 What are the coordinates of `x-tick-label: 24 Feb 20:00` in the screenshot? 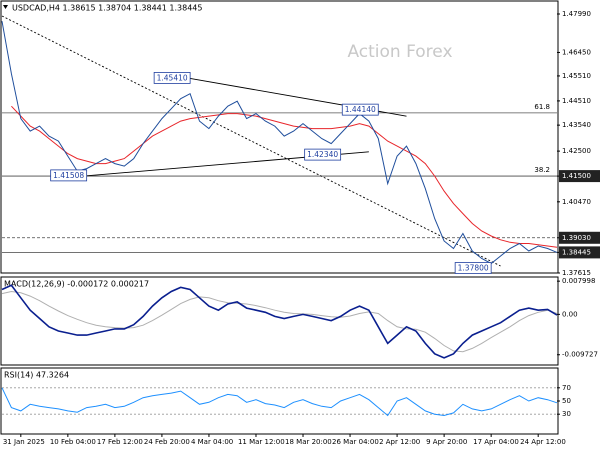 It's located at (167, 442).